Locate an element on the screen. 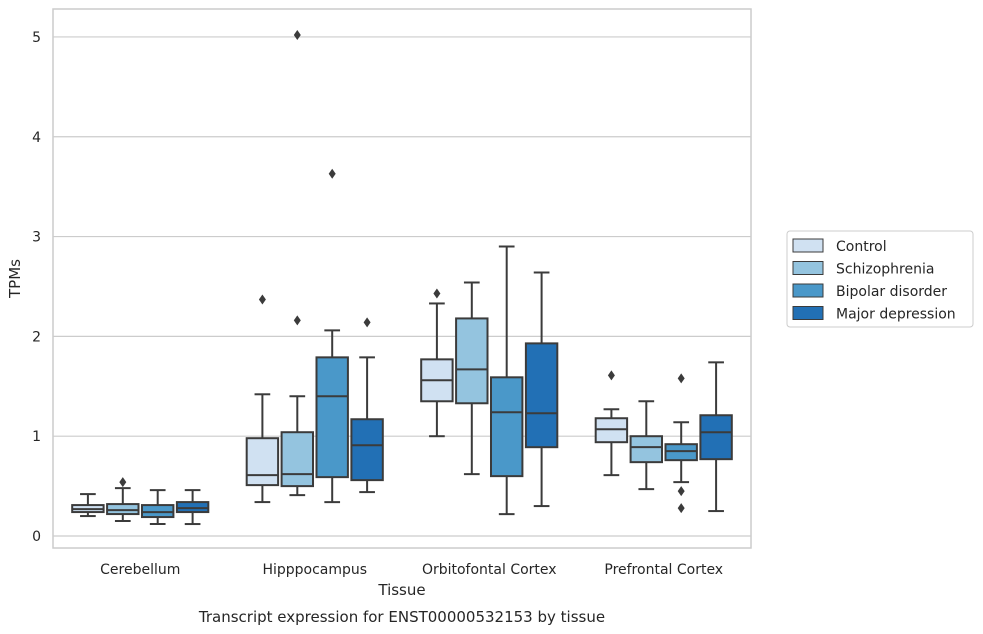 This screenshot has width=983, height=634. y-tick-label: 3 is located at coordinates (36, 238).